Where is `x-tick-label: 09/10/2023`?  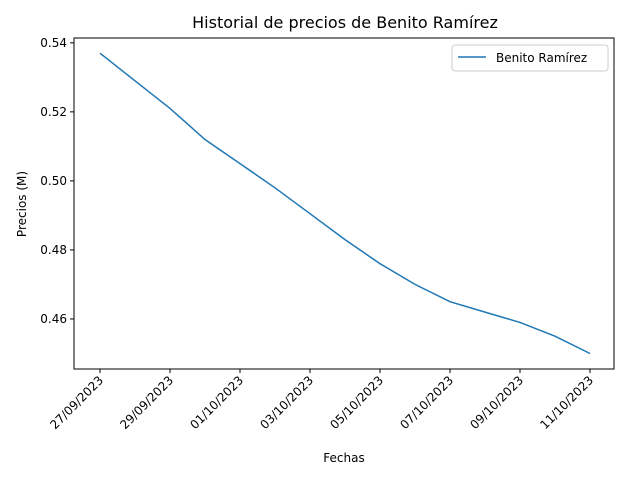
x-tick-label: 09/10/2023 is located at coordinates (496, 402).